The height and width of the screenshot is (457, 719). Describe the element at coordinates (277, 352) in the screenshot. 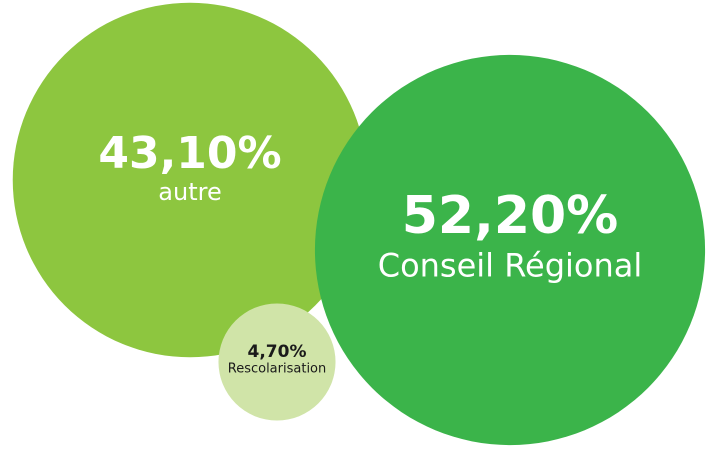

I see `value-label: 4,70%` at that location.